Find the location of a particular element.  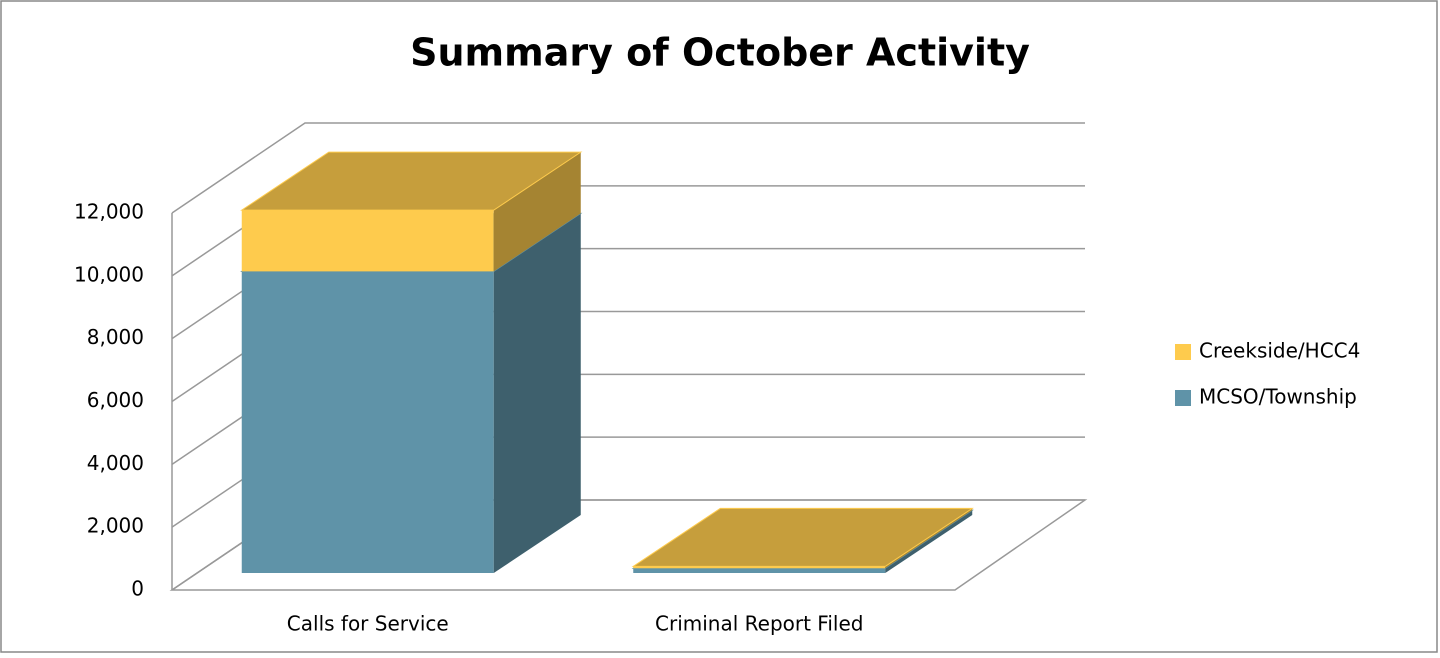

chart-title: Summary of October Activity is located at coordinates (720, 53).